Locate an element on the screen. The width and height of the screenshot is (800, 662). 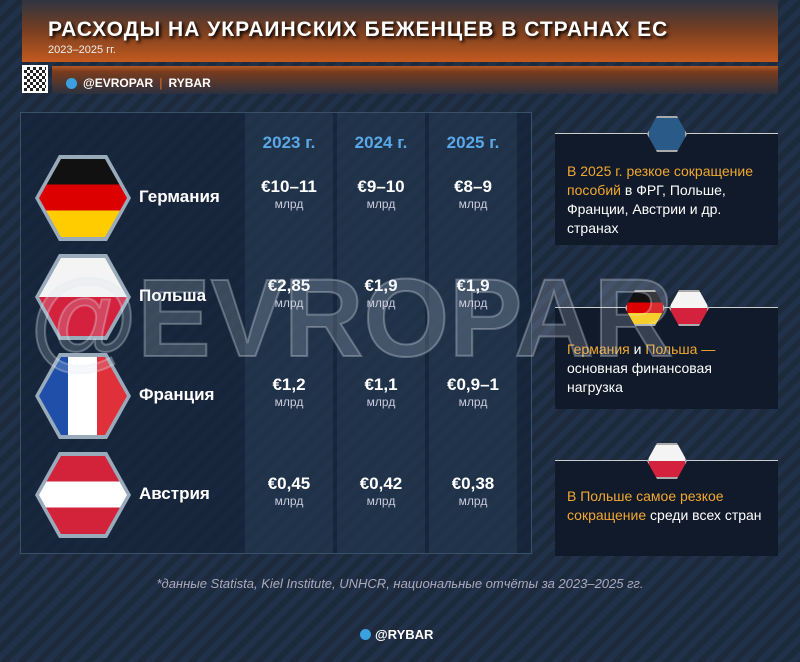
table-row: Франция €1,2 млрд €1,1 млрд €0,9–1 млрд is located at coordinates (277, 396).